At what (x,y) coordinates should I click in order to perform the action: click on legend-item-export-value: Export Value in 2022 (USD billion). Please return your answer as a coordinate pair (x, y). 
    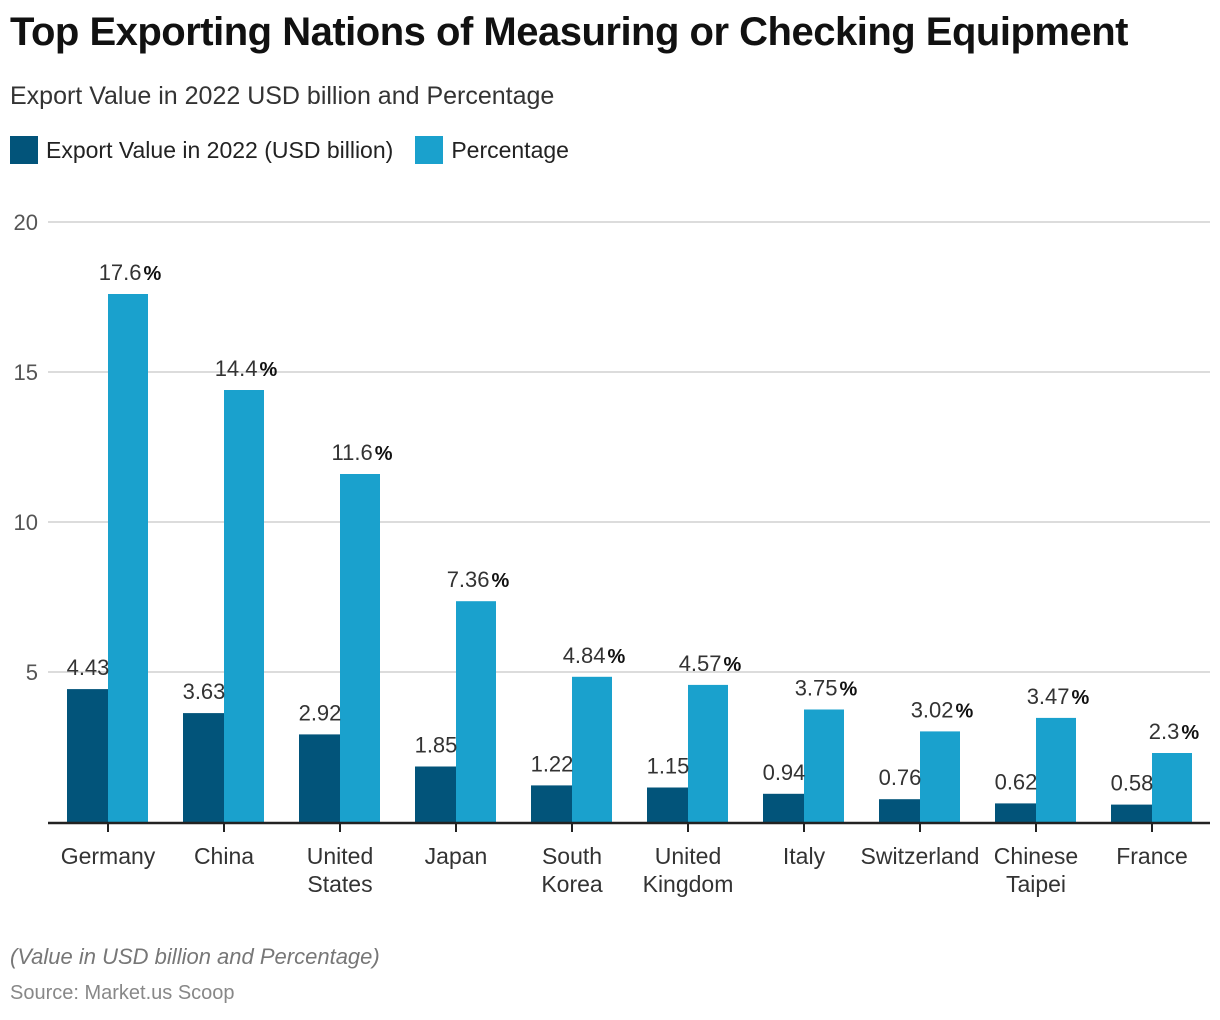
    Looking at the image, I should click on (201, 150).